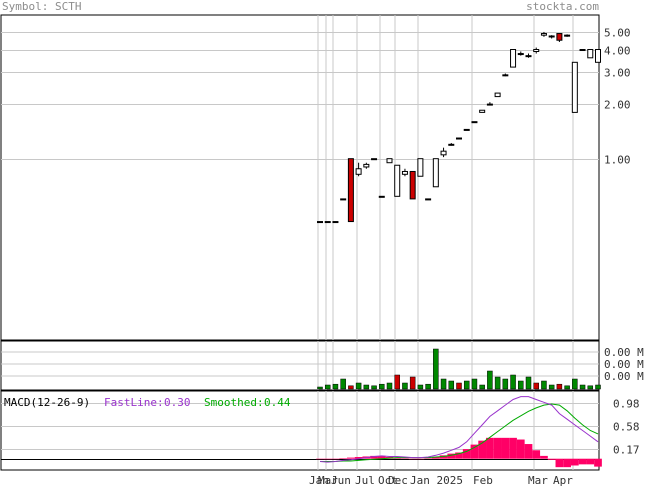  Describe the element at coordinates (436, 480) in the screenshot. I see `x-tick-label: Jan 2025` at that location.